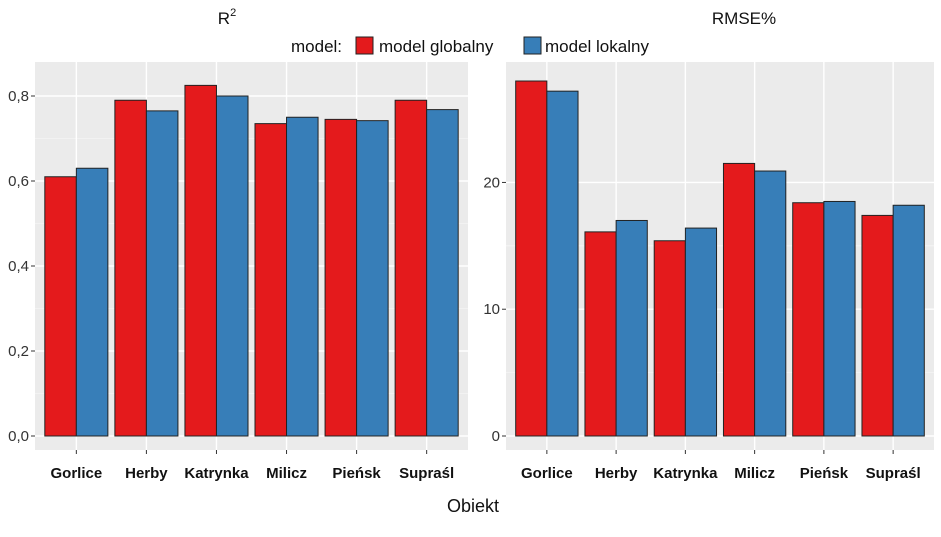 This screenshot has width=941, height=537. Describe the element at coordinates (18, 266) in the screenshot. I see `y-tick-label: 0,4` at that location.